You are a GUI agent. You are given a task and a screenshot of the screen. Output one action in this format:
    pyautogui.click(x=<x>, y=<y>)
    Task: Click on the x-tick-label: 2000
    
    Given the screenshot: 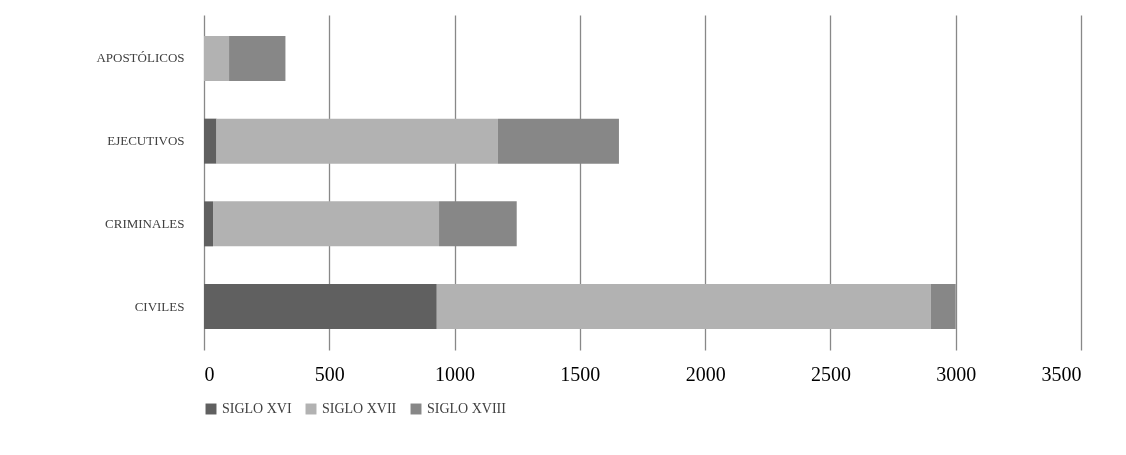 What is the action you would take?
    pyautogui.click(x=705, y=373)
    